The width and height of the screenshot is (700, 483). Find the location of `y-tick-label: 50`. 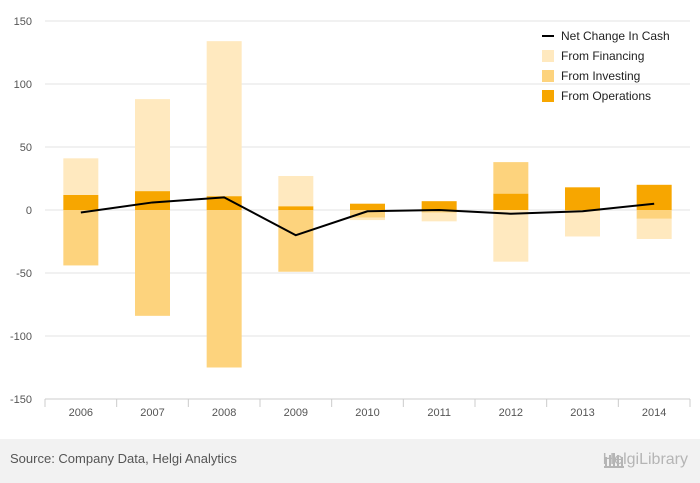

y-tick-label: 50 is located at coordinates (26, 148).